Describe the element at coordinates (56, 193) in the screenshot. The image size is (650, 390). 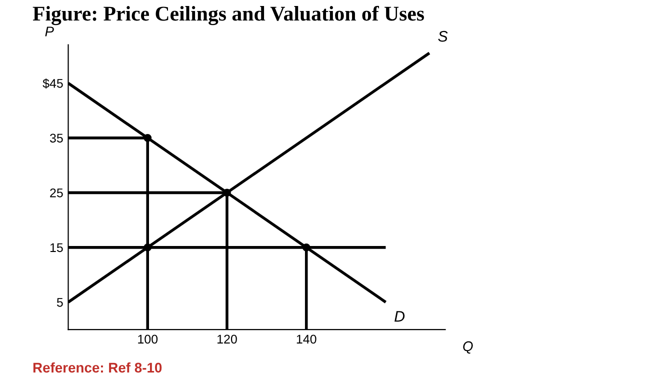
I see `y-tick-label: 25` at that location.